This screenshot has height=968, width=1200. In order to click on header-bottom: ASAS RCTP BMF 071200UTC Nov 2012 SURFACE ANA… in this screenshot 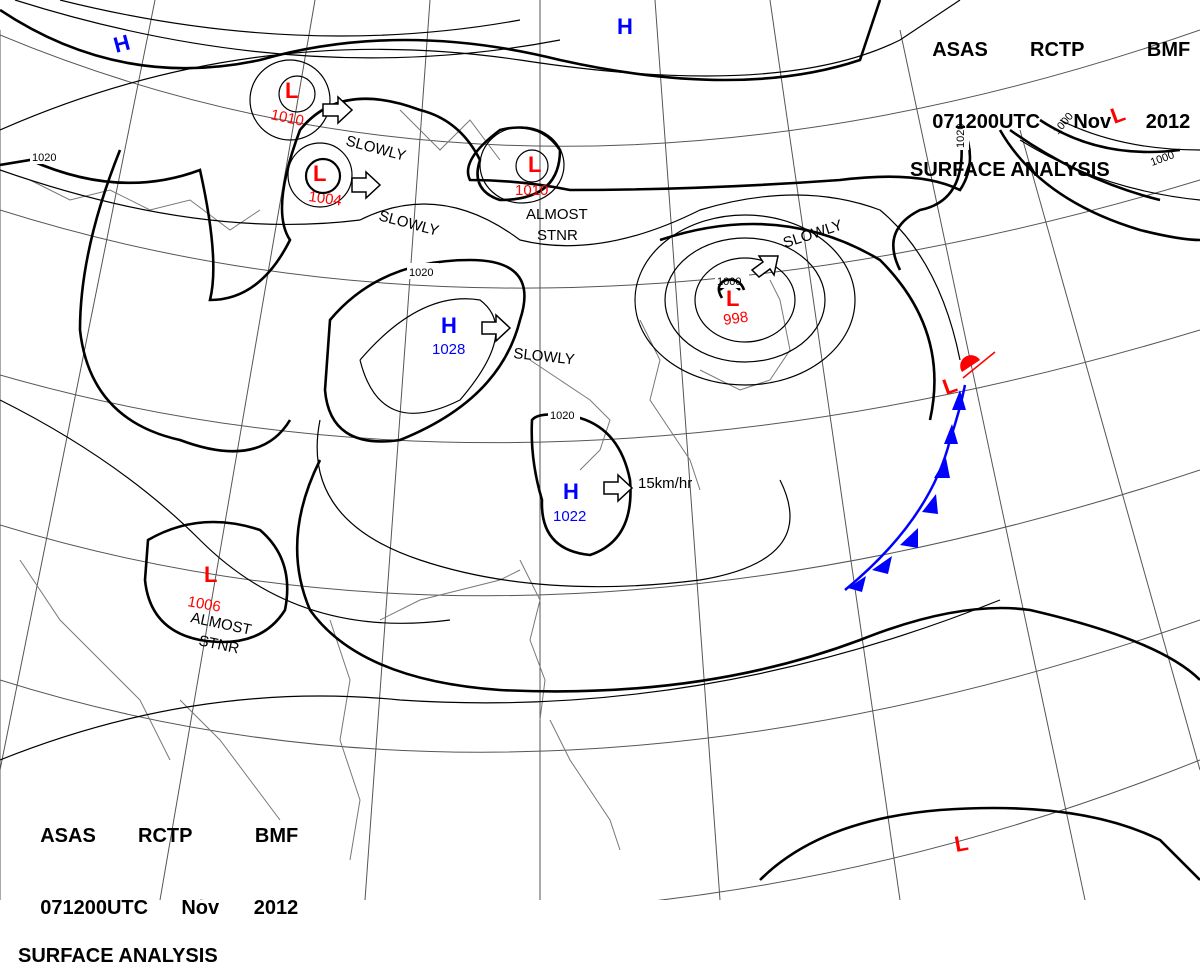, I will do `click(158, 884)`.